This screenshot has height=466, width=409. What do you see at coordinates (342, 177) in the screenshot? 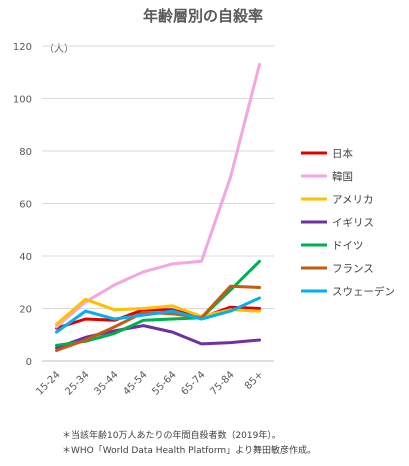
I see `legend-label: 韓国` at bounding box center [342, 177].